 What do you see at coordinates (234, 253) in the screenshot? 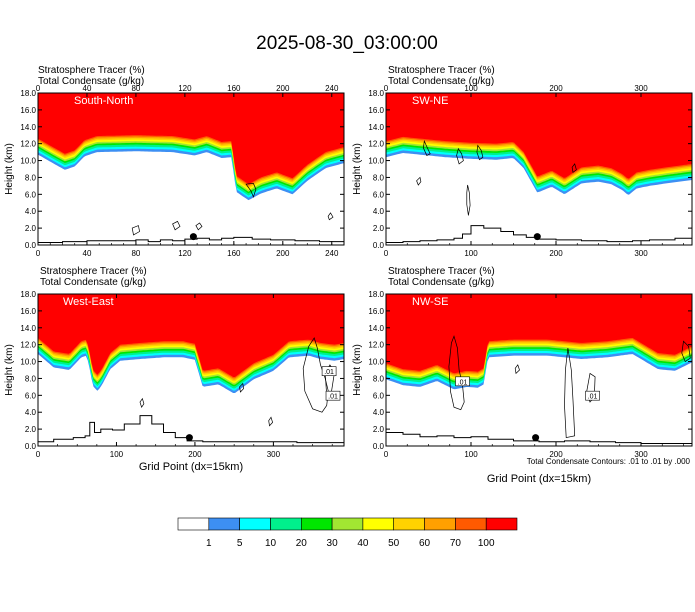
I see `x-tick-label: 160` at bounding box center [234, 253].